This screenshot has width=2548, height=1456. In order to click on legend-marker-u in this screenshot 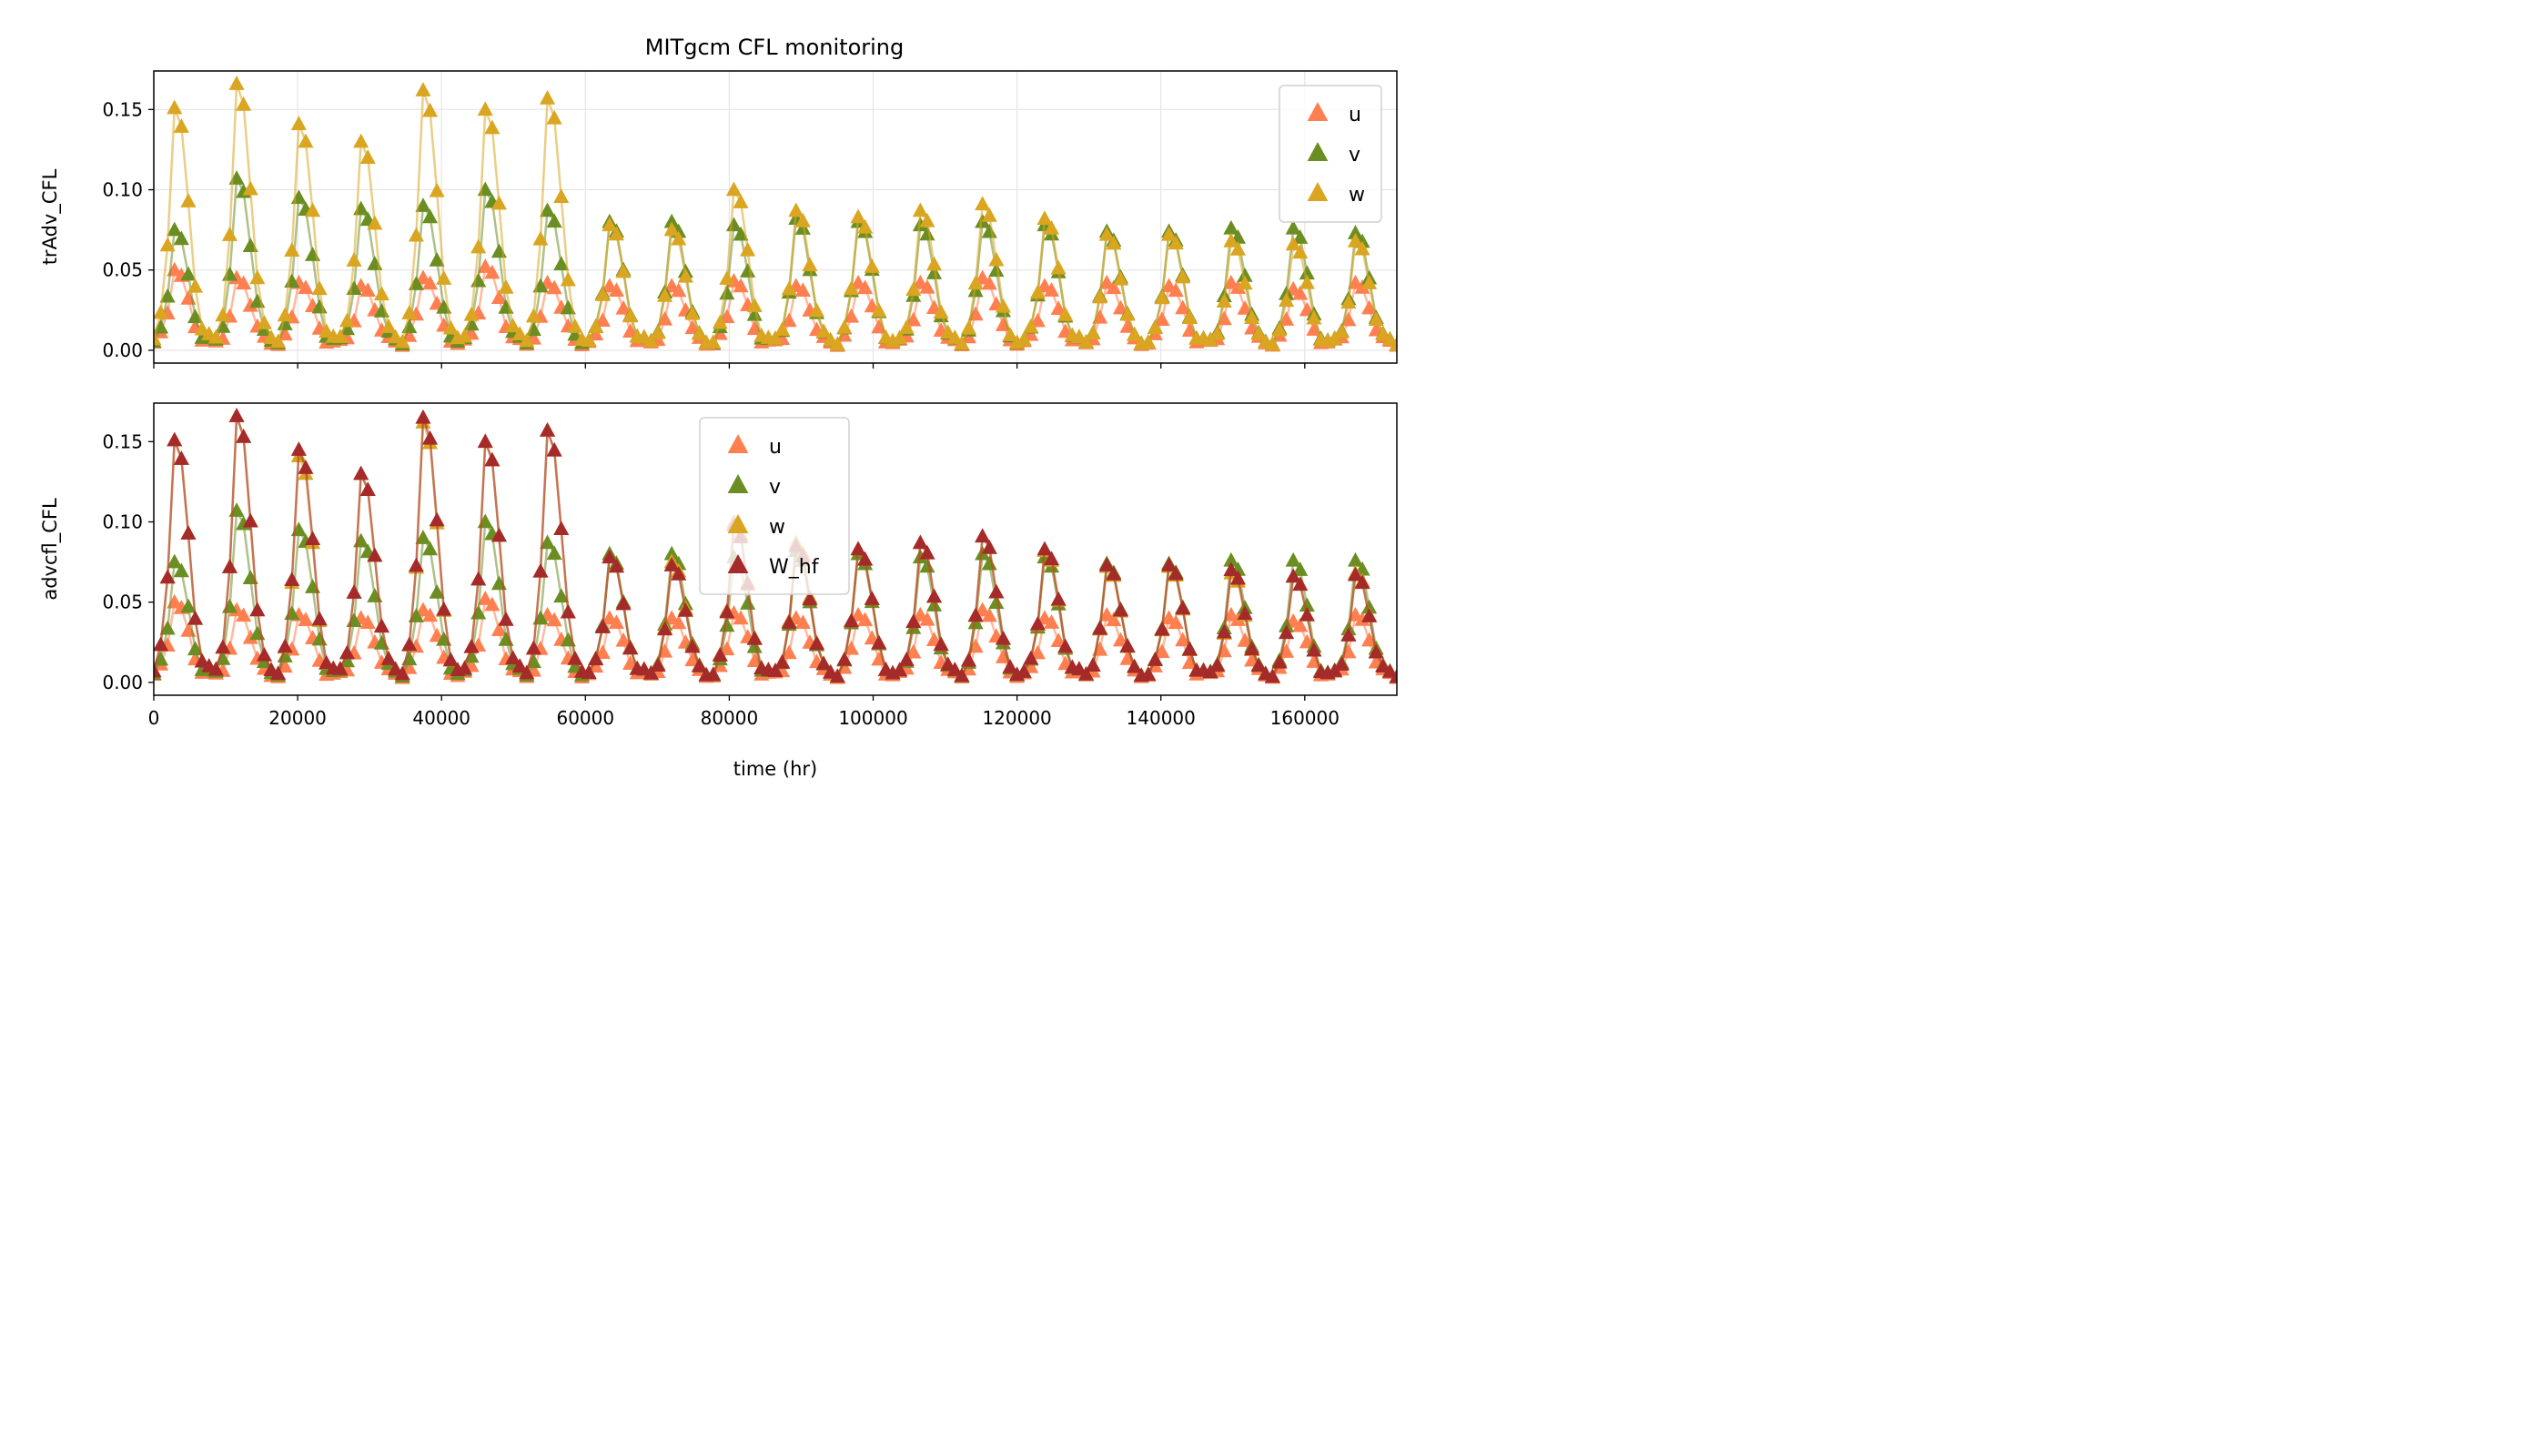, I will do `click(738, 444)`.